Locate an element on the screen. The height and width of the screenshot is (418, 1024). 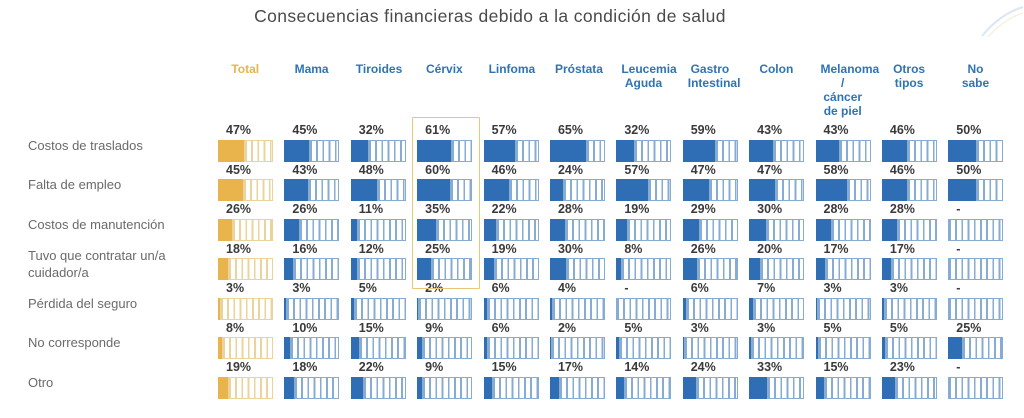
value-label: 10% is located at coordinates (305, 327).